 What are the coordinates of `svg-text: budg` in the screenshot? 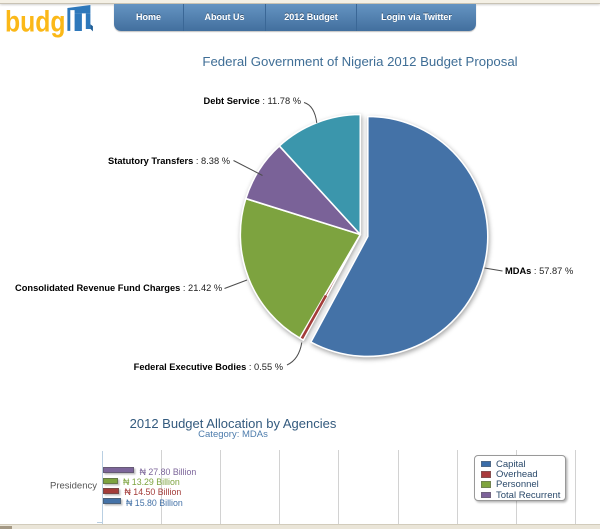 It's located at (35, 22).